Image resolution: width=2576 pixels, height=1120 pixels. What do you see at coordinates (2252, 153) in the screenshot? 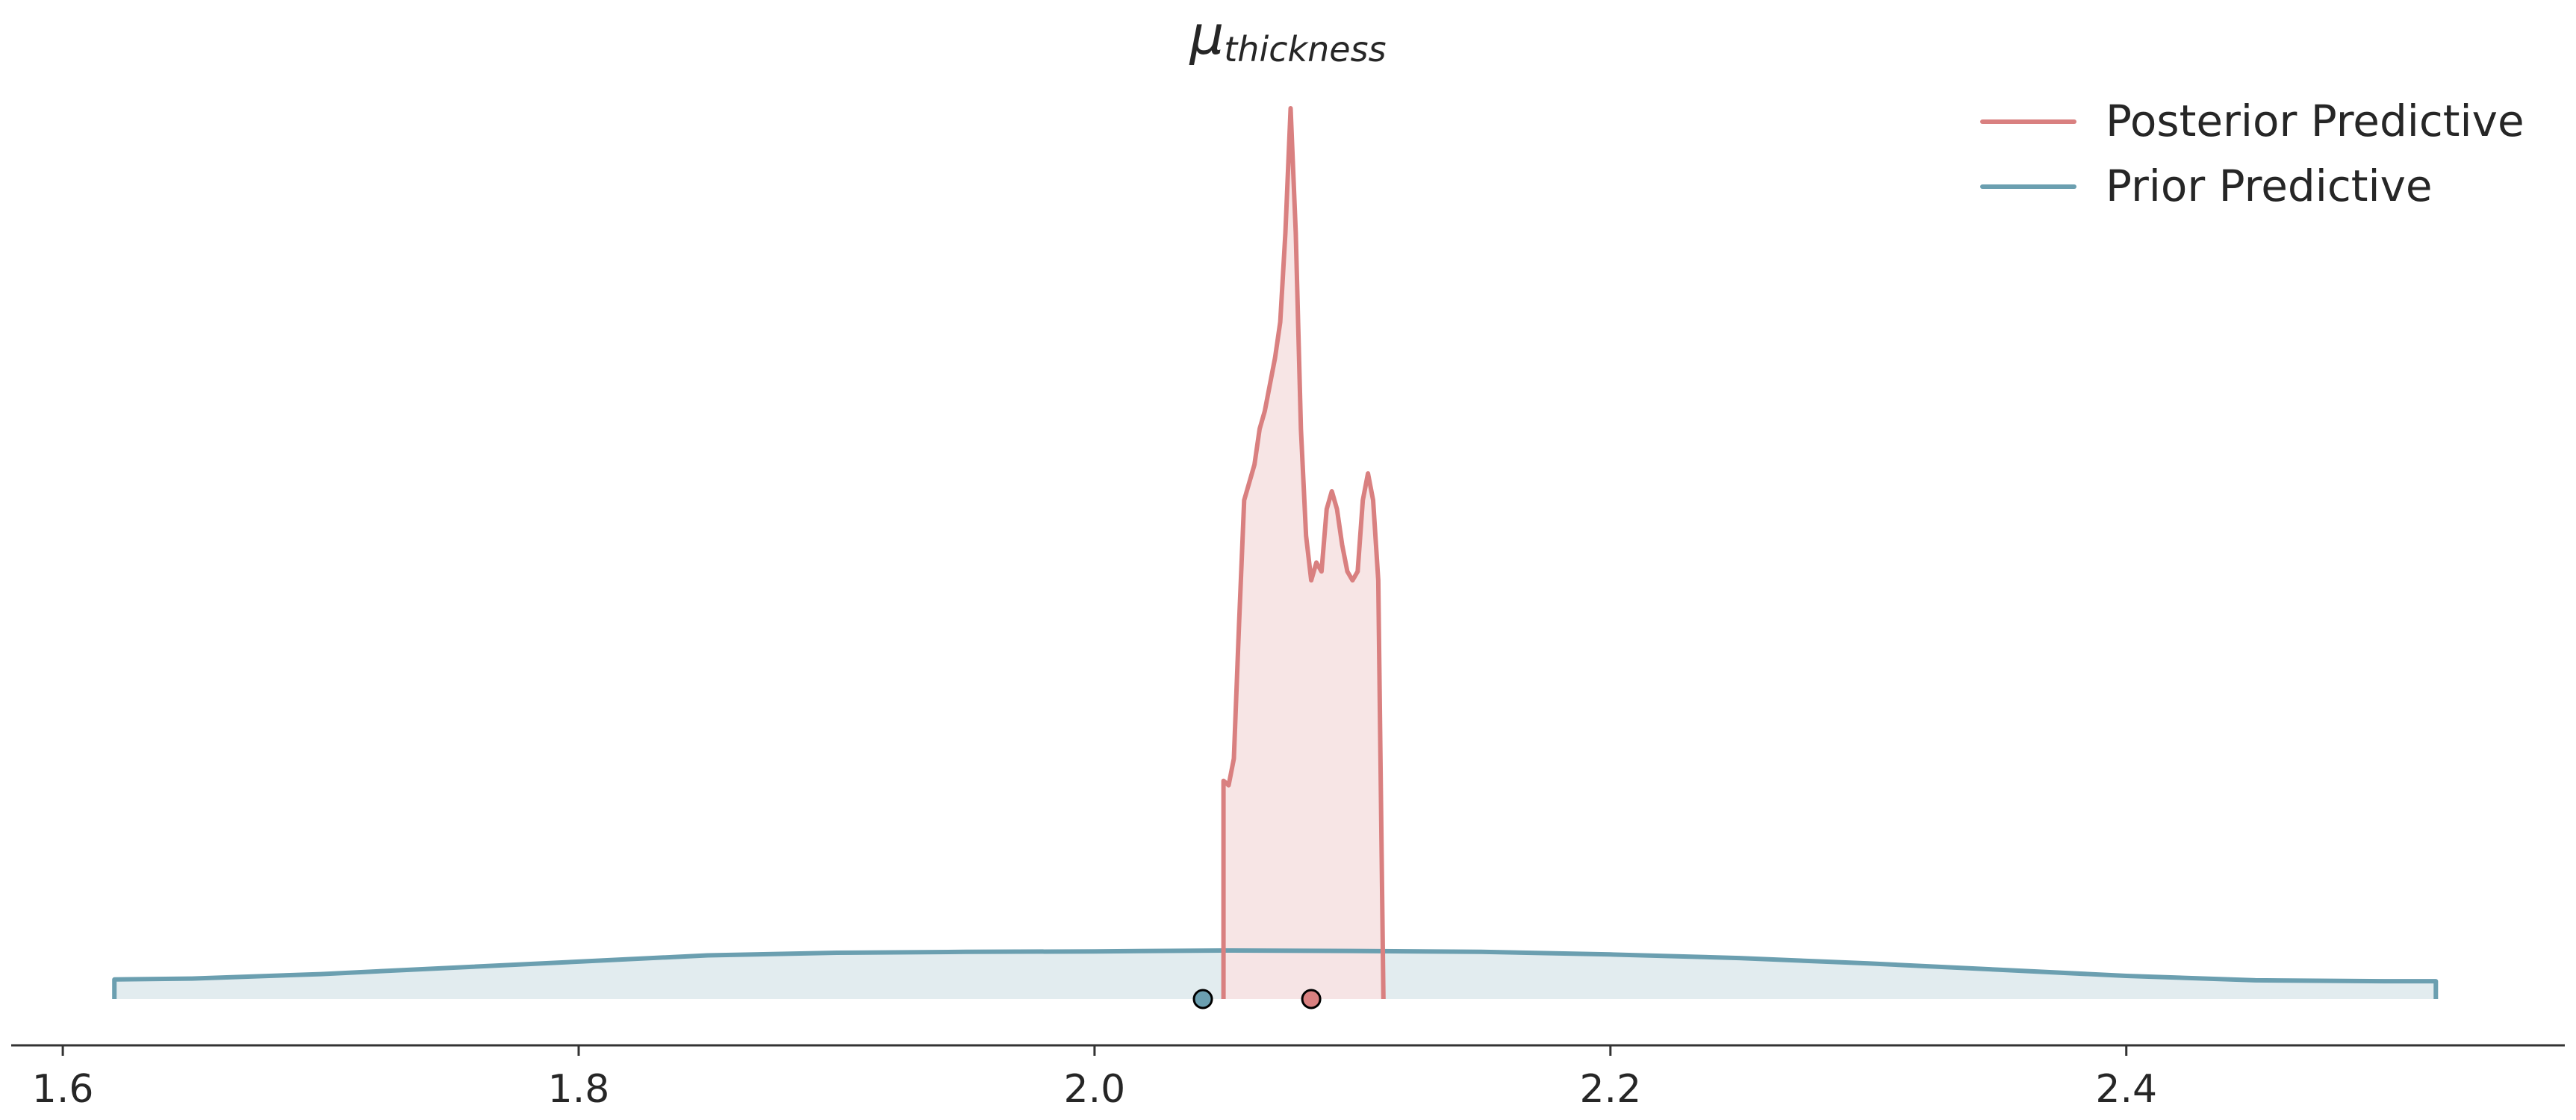
I see `legend: Posterior Predictive Prior Predictive` at bounding box center [2252, 153].